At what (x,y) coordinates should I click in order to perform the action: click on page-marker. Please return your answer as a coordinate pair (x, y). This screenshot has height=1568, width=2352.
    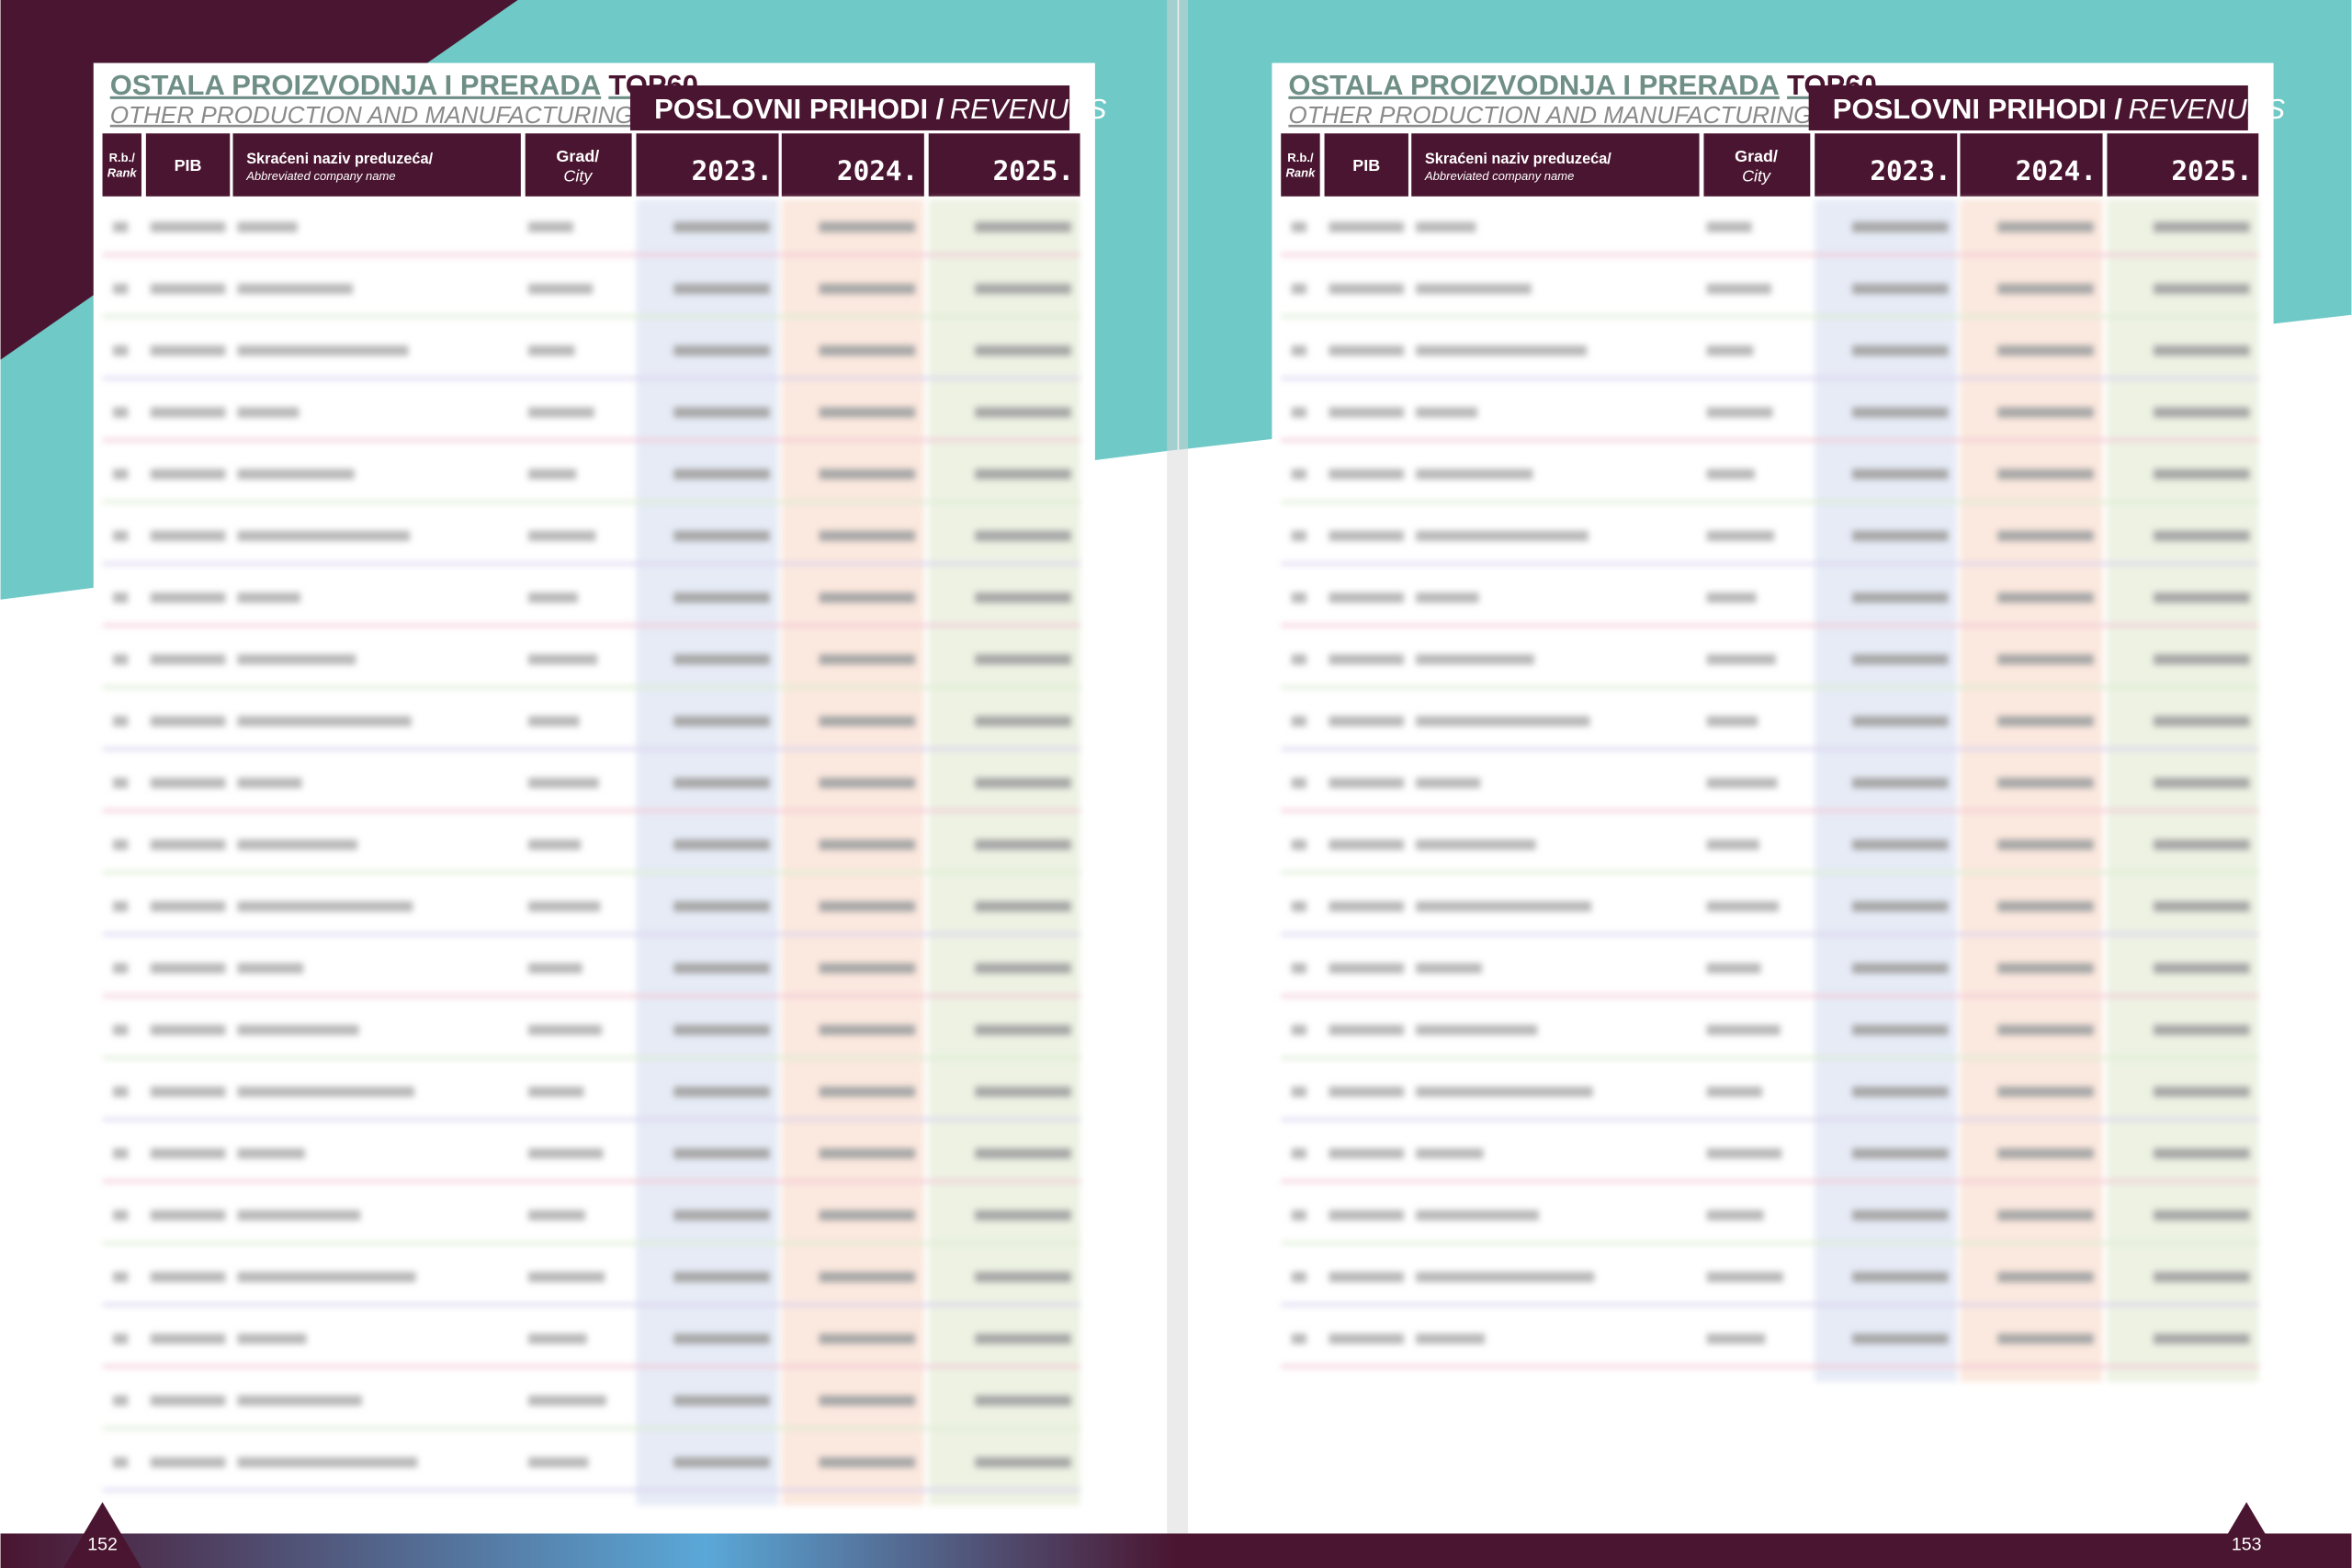
    Looking at the image, I should click on (2246, 1535).